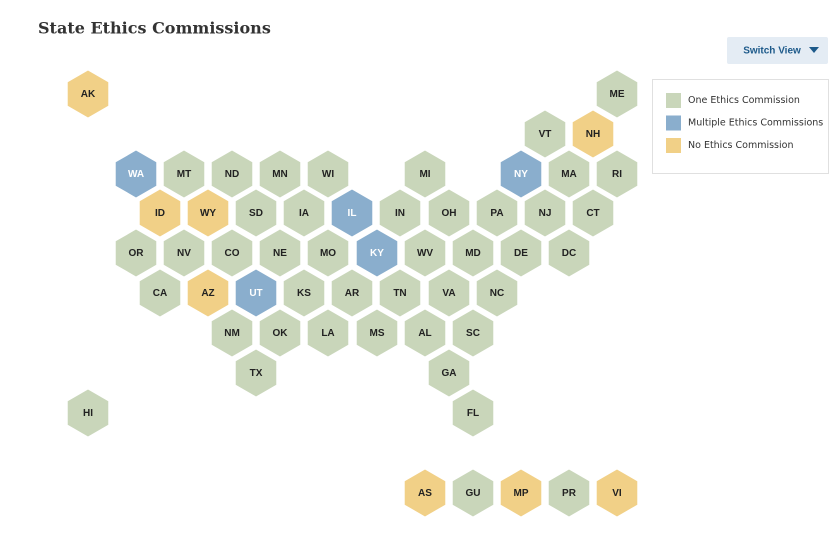 This screenshot has height=550, width=838. What do you see at coordinates (425, 253) in the screenshot?
I see `state-label: WV` at bounding box center [425, 253].